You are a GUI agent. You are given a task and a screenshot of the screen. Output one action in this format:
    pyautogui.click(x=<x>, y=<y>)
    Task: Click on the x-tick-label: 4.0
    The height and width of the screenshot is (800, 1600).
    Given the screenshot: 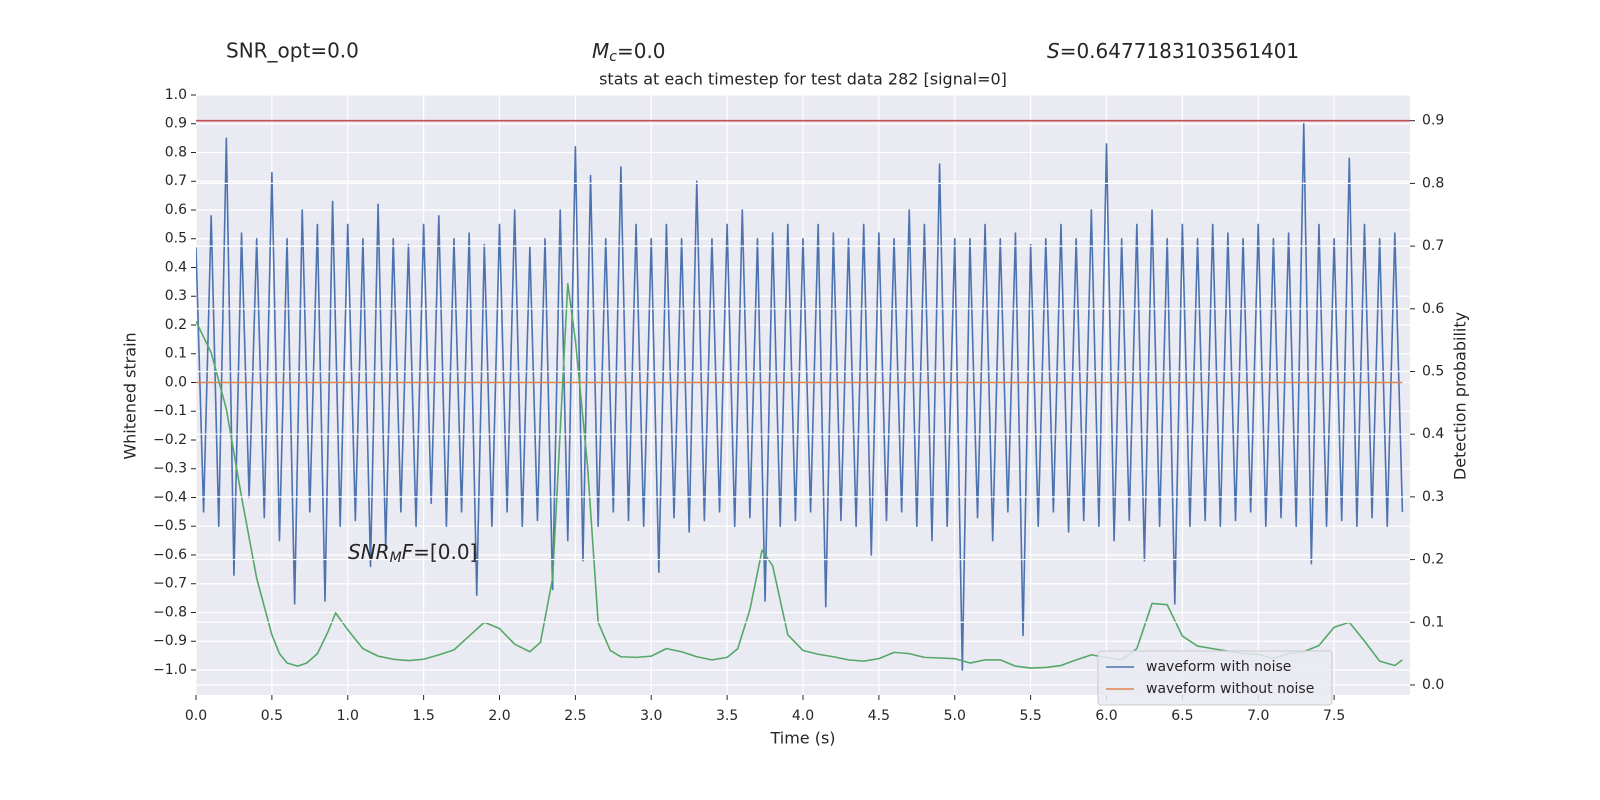 What is the action you would take?
    pyautogui.click(x=803, y=716)
    